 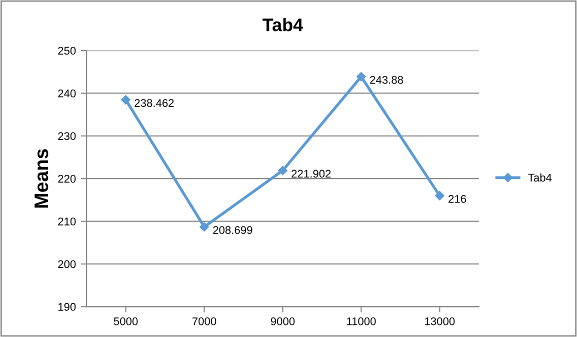 What do you see at coordinates (282, 321) in the screenshot?
I see `x-tick-label: 9000` at bounding box center [282, 321].